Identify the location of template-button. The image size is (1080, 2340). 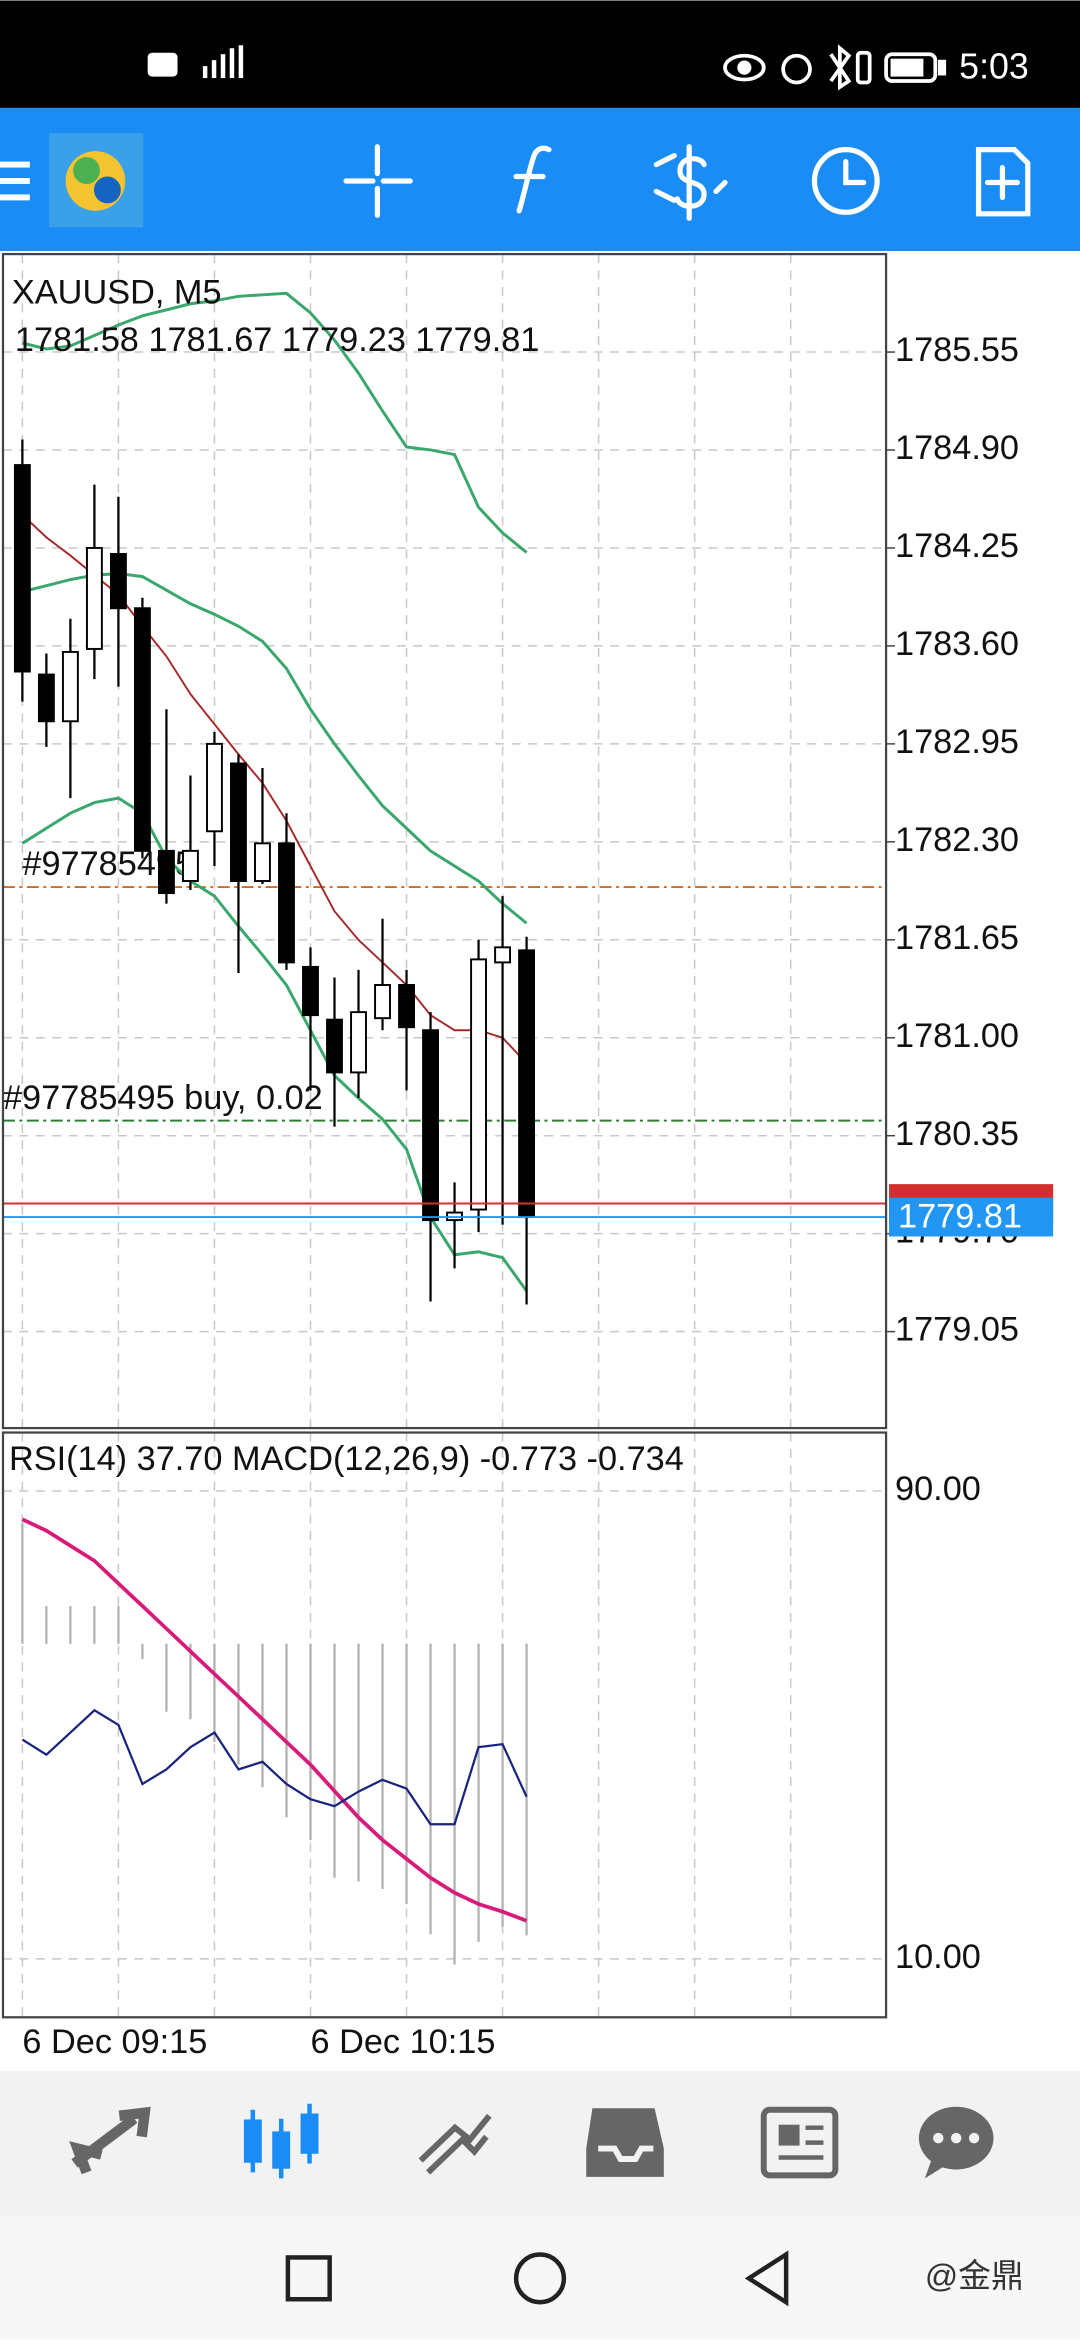
(1003, 182).